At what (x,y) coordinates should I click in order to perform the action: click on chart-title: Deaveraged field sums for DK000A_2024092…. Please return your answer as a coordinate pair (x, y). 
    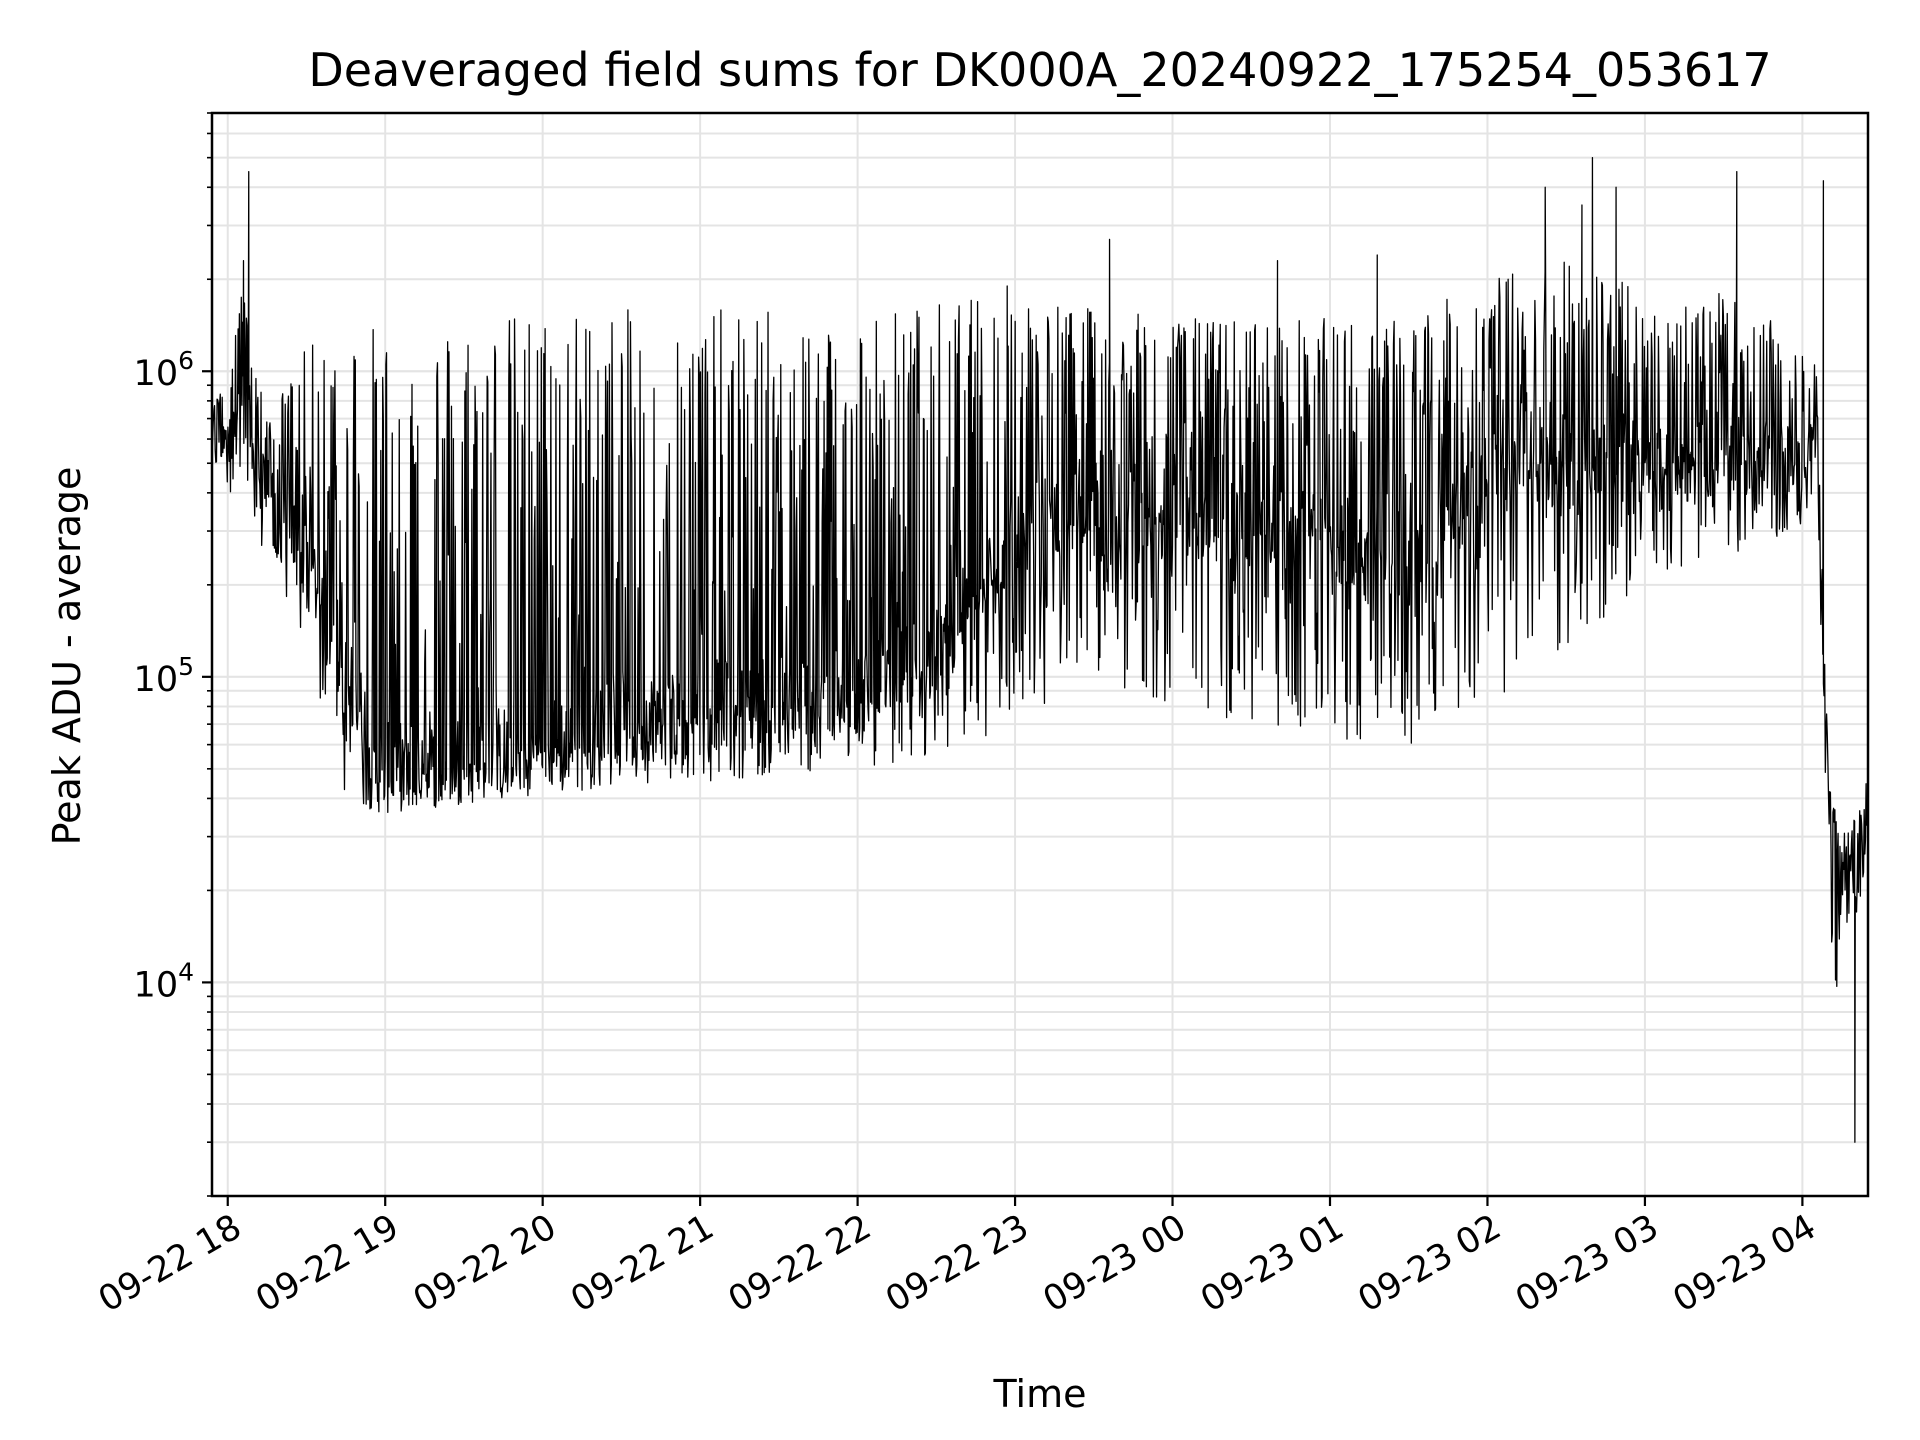
    Looking at the image, I should click on (1039, 70).